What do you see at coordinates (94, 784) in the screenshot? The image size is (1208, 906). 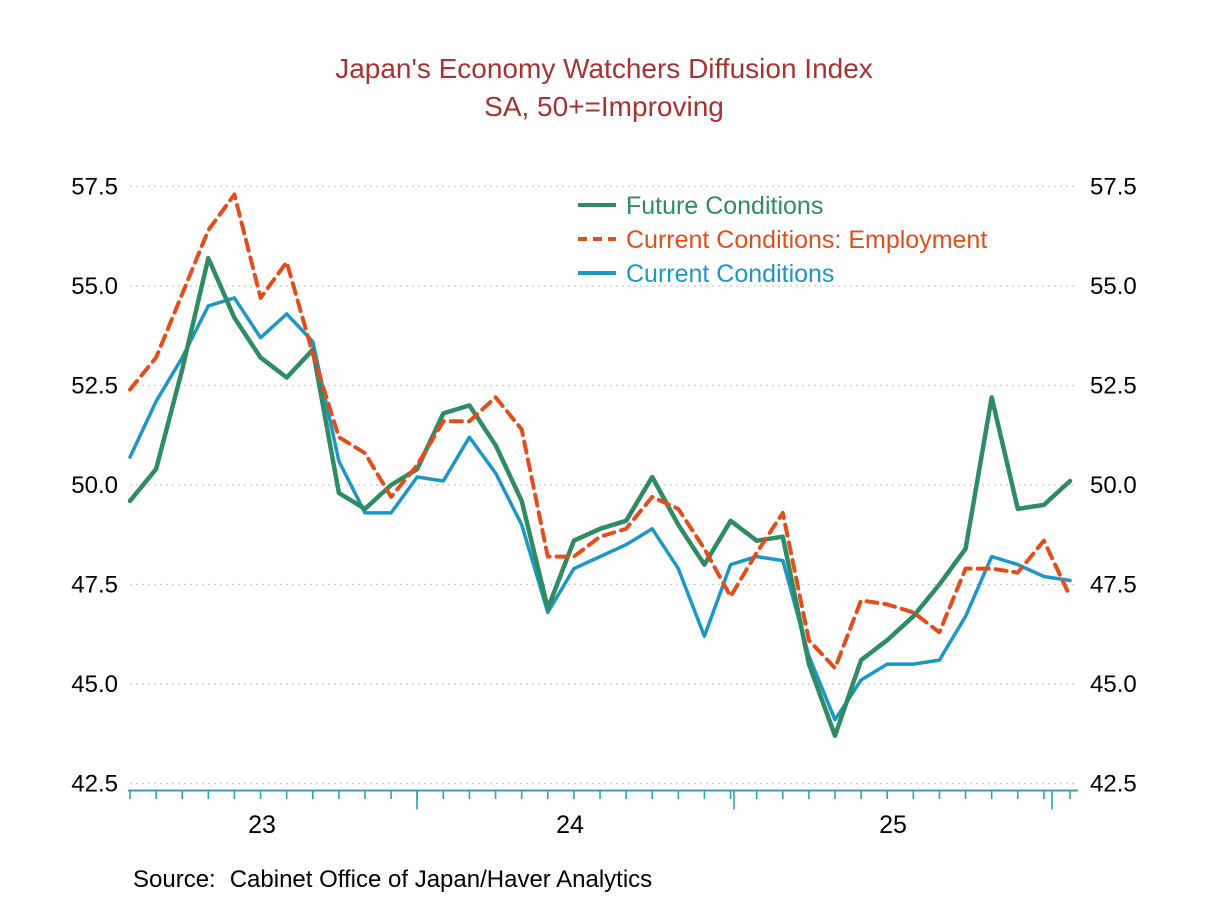 I see `y-axis-label-left: 42.5` at bounding box center [94, 784].